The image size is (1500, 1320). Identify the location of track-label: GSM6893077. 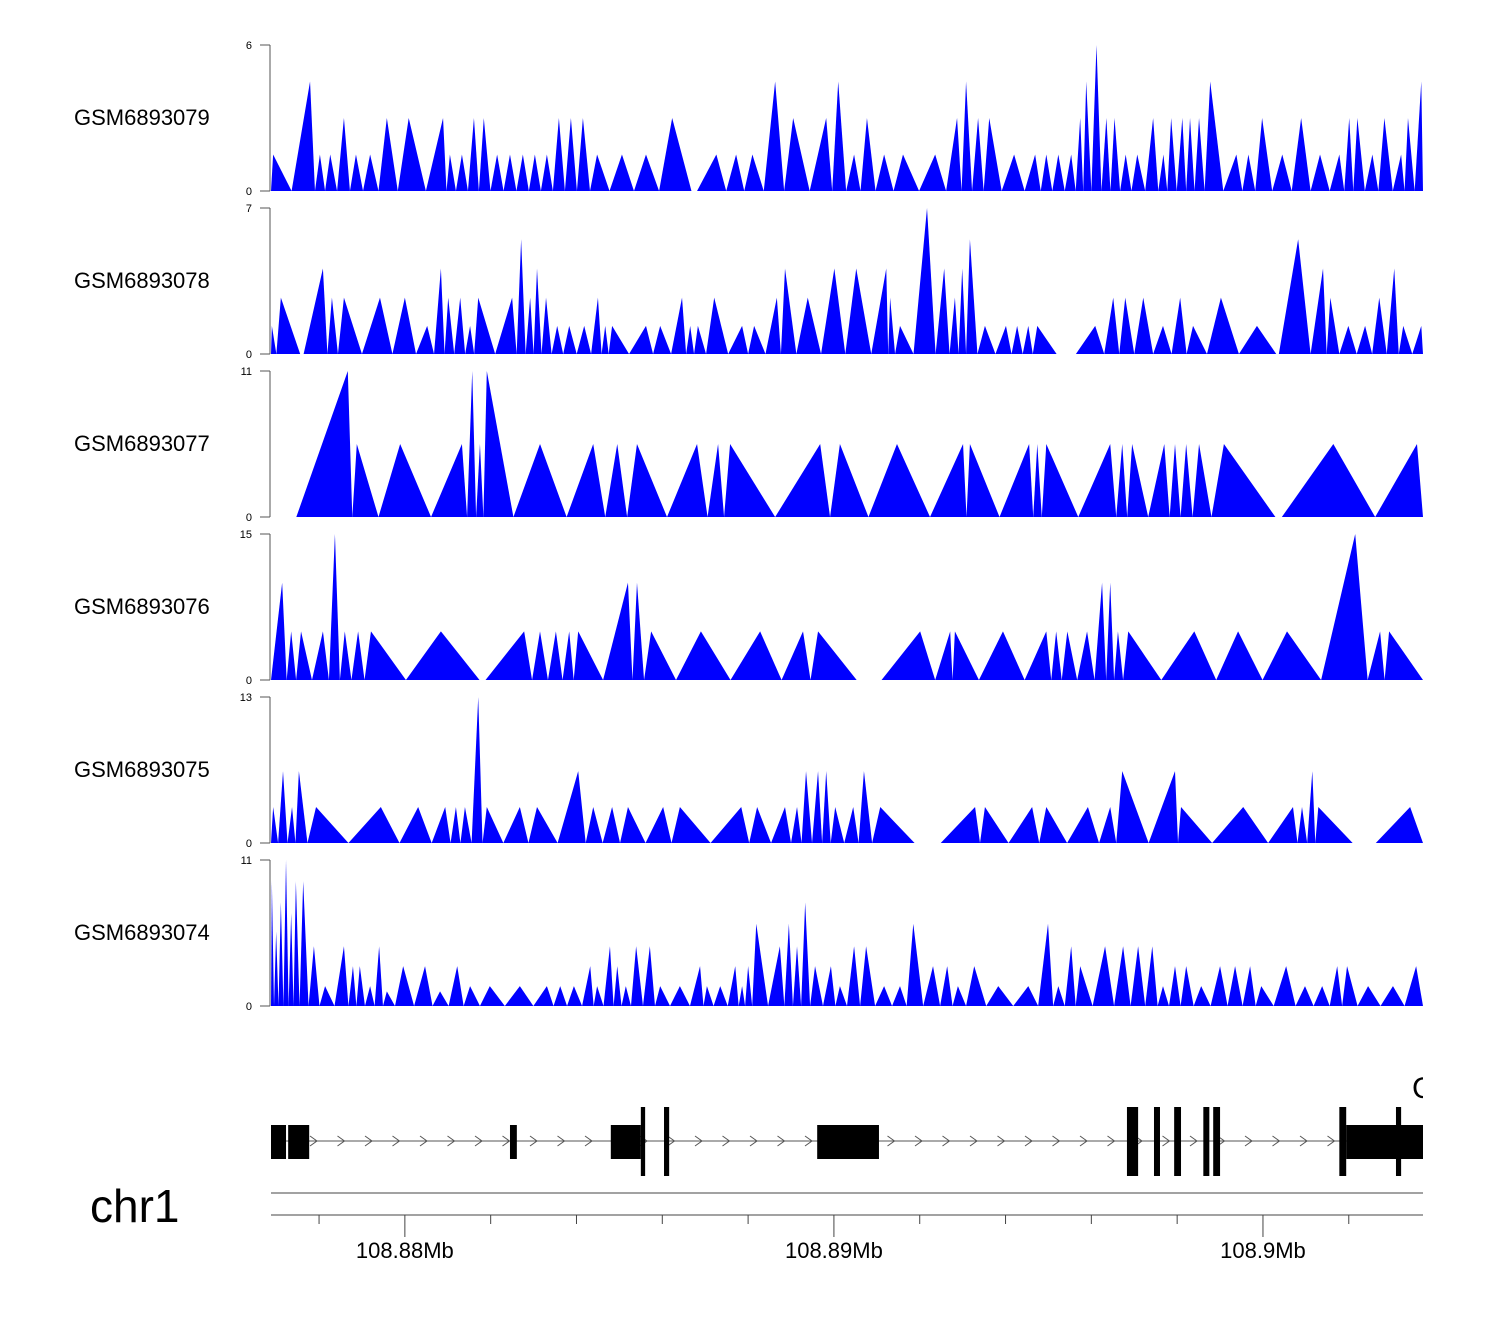
(142, 443).